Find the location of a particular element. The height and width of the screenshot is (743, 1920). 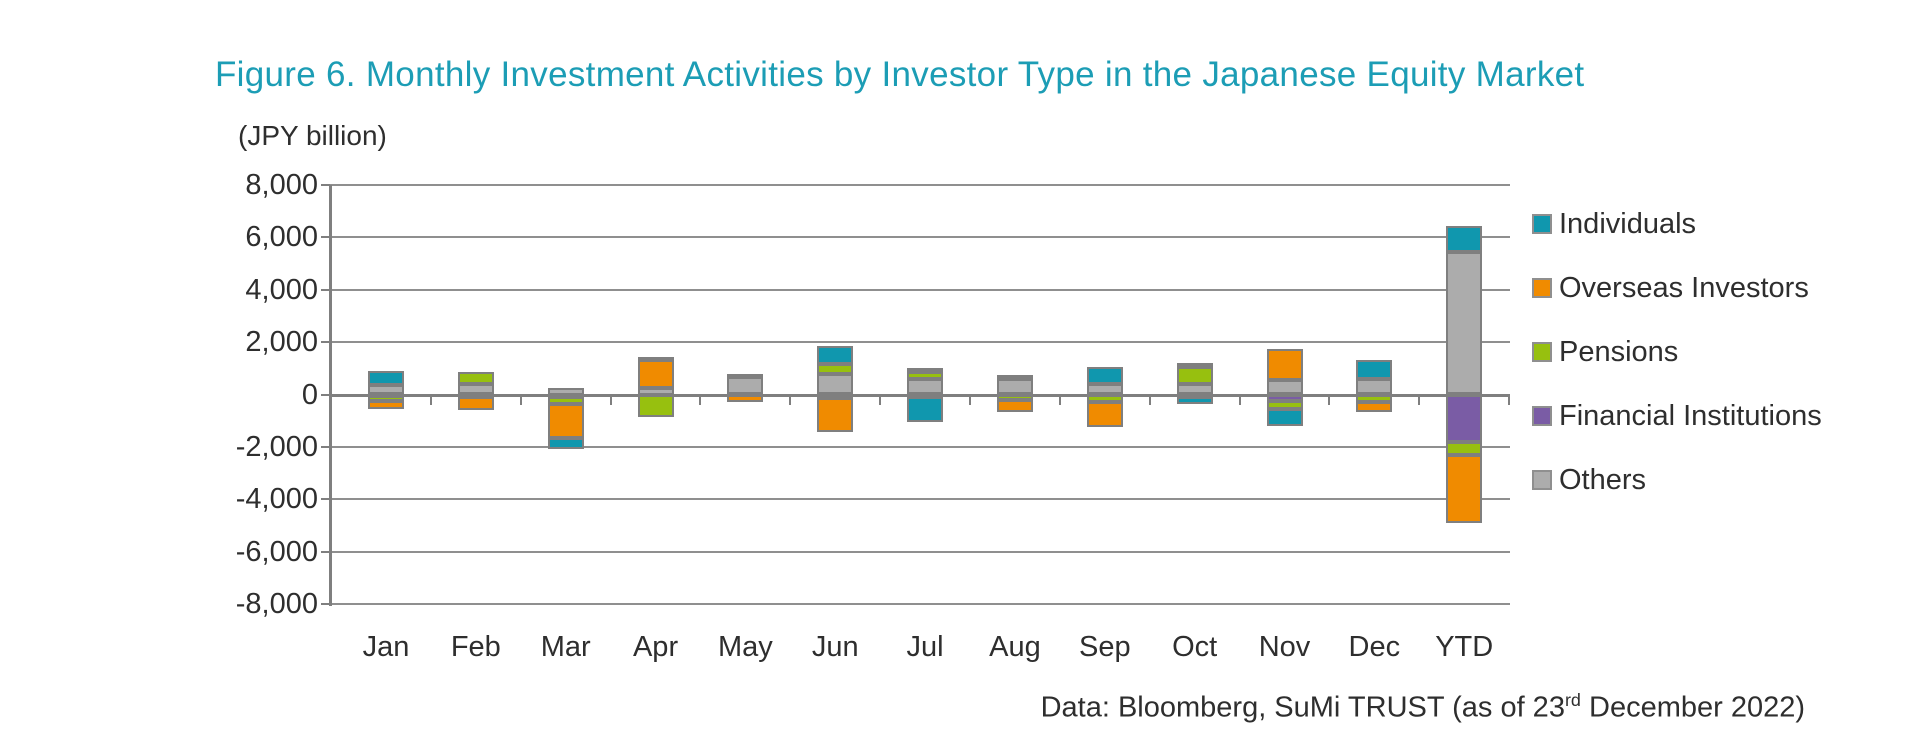

bar-segment-others-jul is located at coordinates (925, 386).